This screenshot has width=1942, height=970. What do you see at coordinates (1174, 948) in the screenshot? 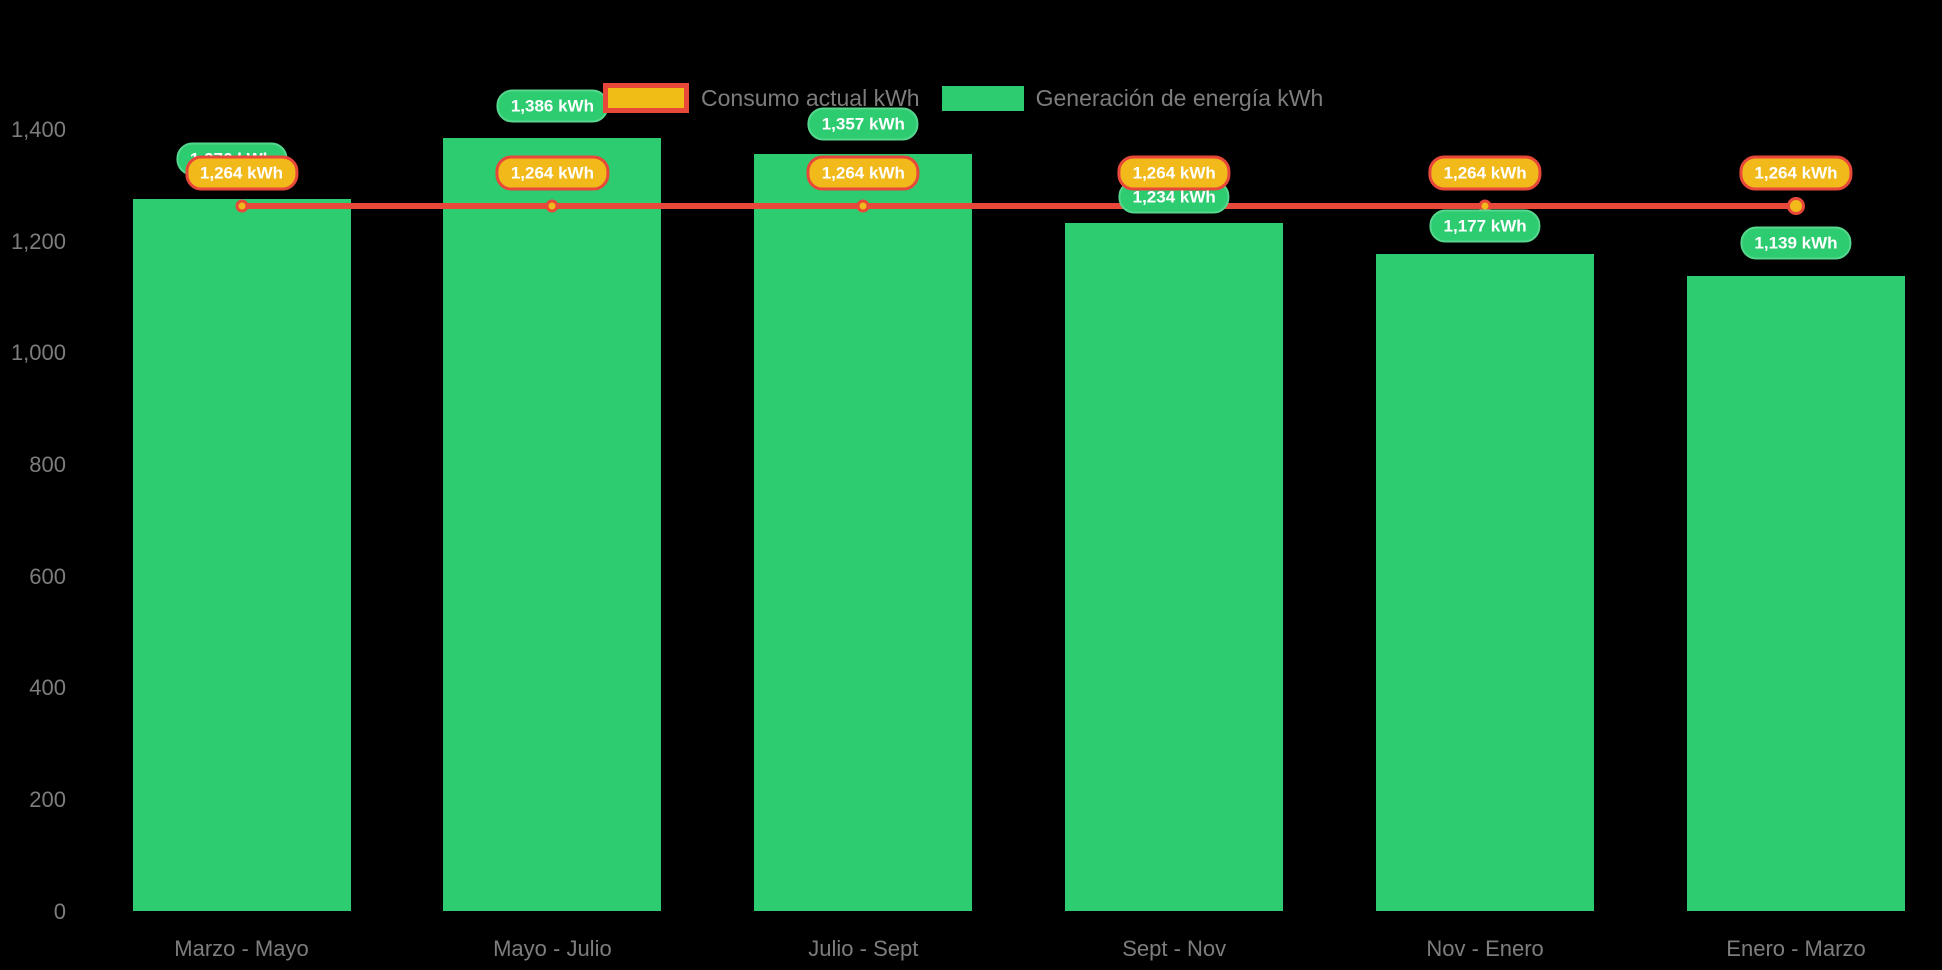
I see `x-tick-label: Sept - Nov` at bounding box center [1174, 948].